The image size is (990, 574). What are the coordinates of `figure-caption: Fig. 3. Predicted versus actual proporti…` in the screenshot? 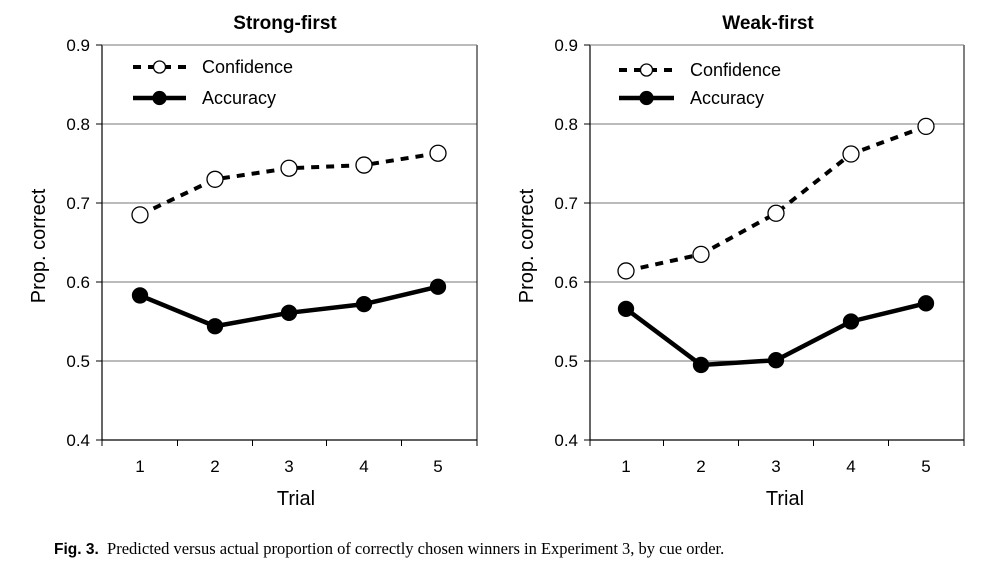 It's located at (514, 549).